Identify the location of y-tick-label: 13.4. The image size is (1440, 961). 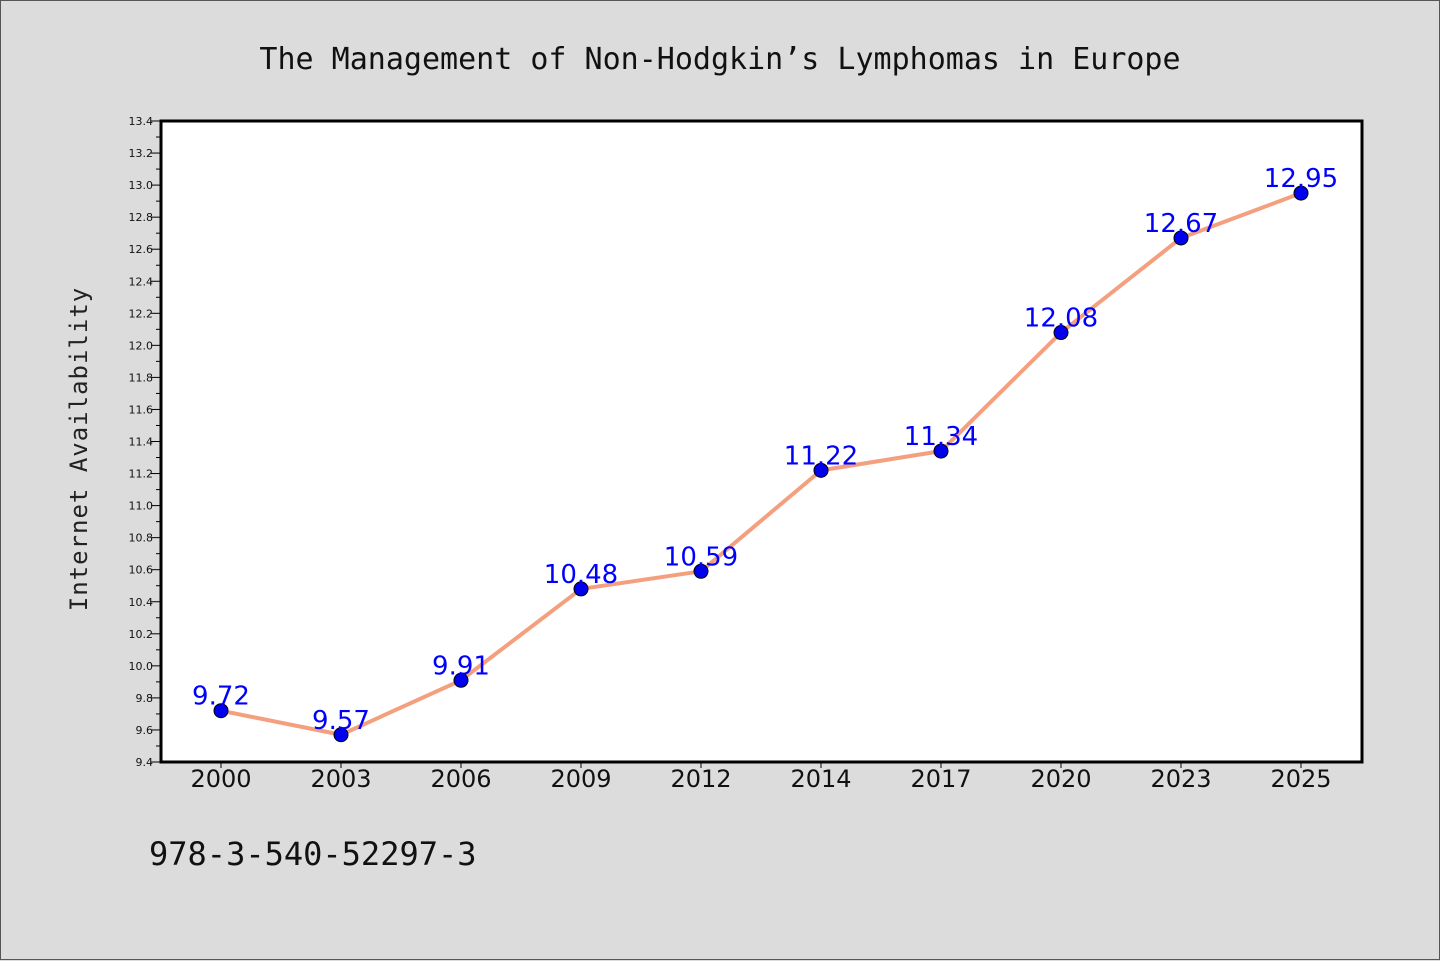
(141, 121).